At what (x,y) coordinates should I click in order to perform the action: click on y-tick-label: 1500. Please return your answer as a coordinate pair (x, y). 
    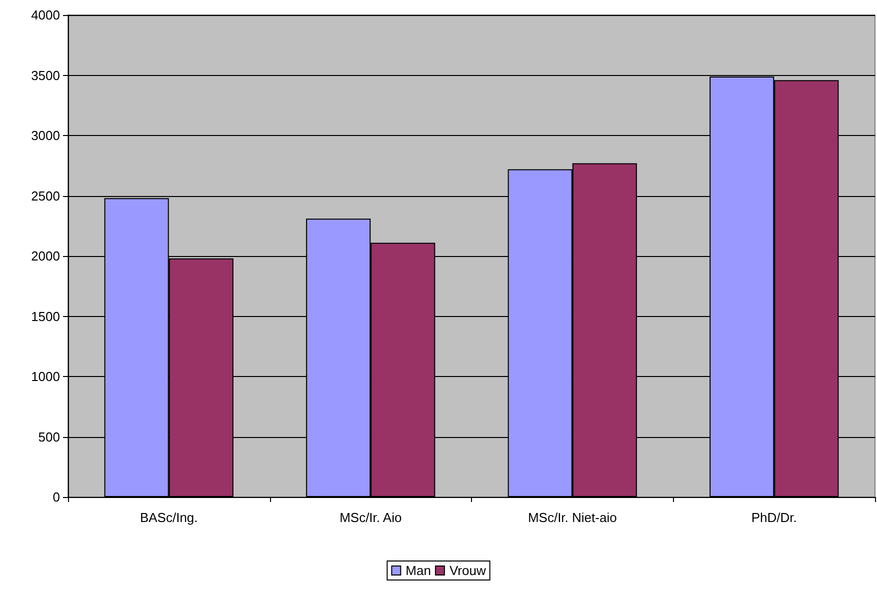
    Looking at the image, I should click on (45, 316).